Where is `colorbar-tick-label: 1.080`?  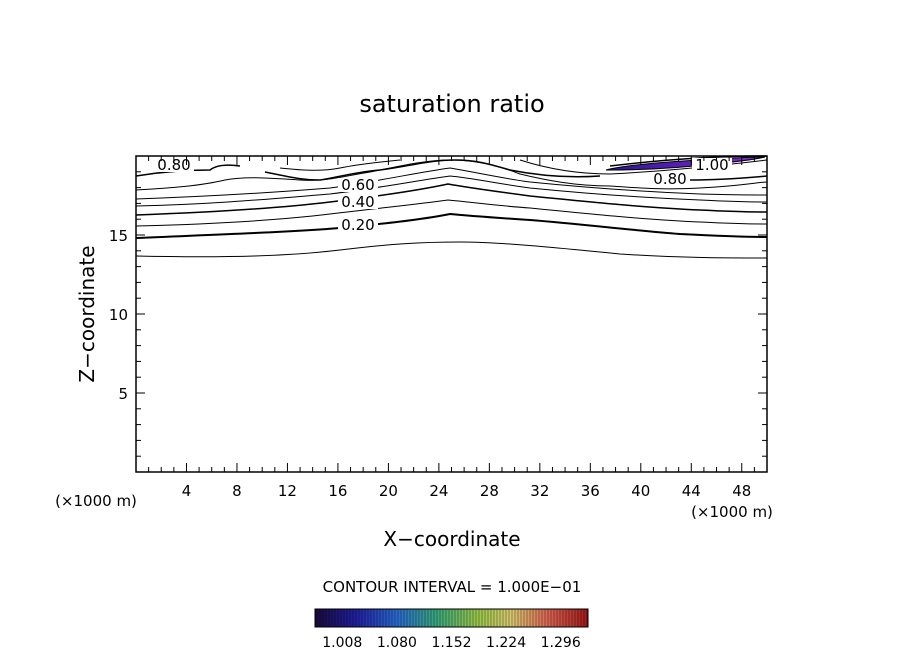 colorbar-tick-label: 1.080 is located at coordinates (397, 643).